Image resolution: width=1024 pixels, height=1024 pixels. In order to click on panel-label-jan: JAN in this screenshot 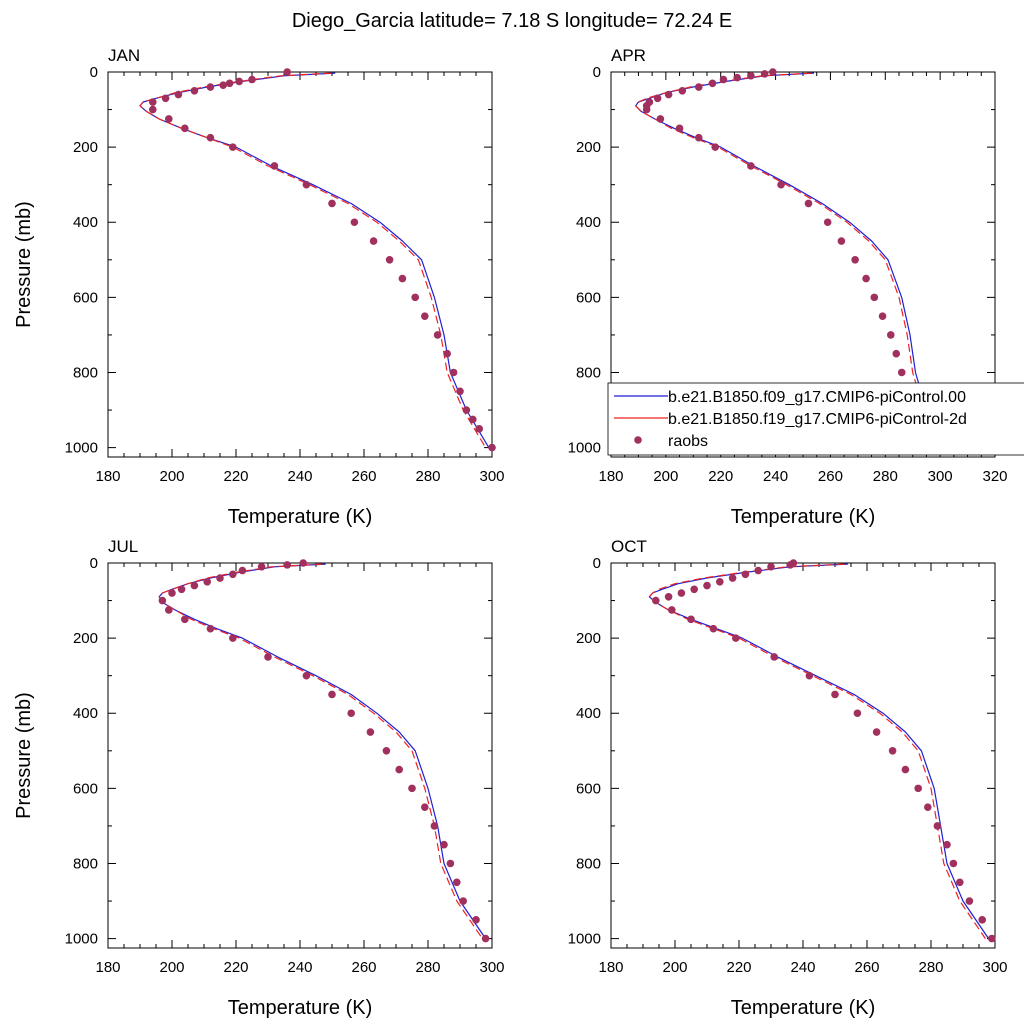, I will do `click(124, 55)`.